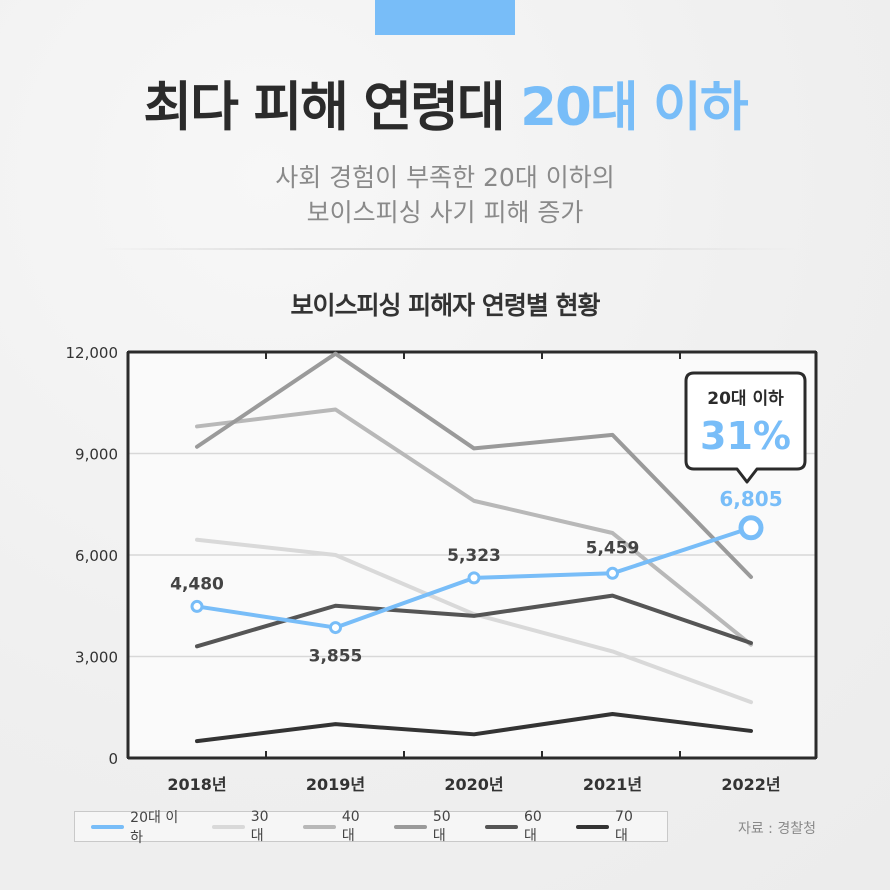  What do you see at coordinates (612, 784) in the screenshot?
I see `x-tick-label: 2021년` at bounding box center [612, 784].